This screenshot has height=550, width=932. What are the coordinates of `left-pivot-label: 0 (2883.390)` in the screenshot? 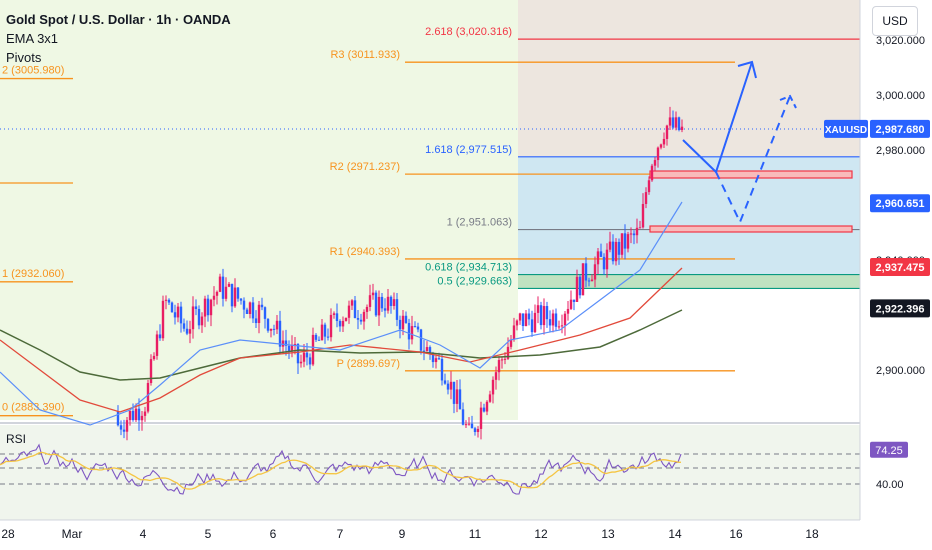 It's located at (33, 408).